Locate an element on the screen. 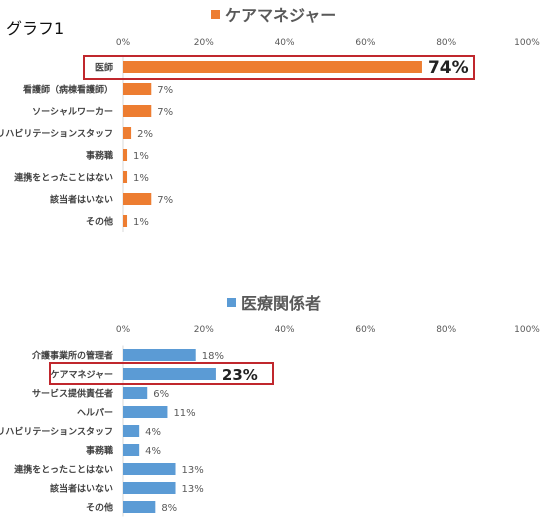 Image resolution: width=550 pixels, height=530 pixels. category-label: ヘルパー is located at coordinates (95, 413).